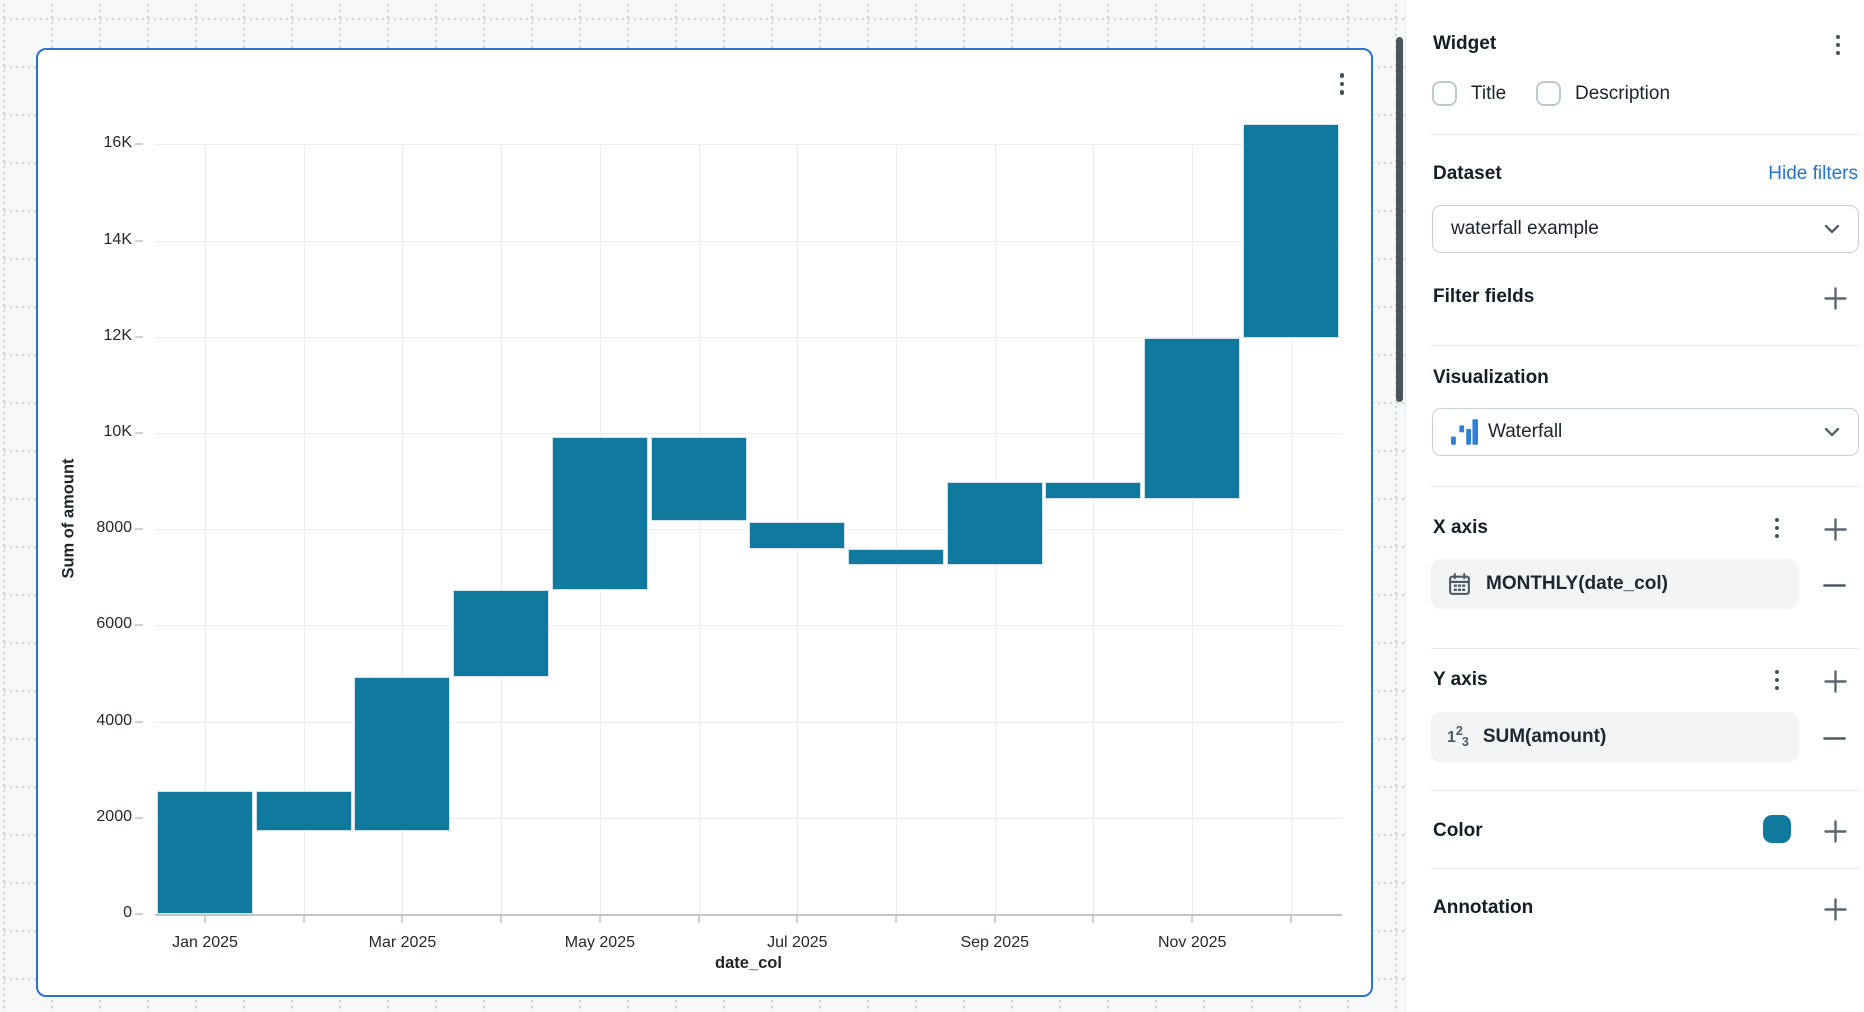  What do you see at coordinates (1491, 377) in the screenshot?
I see `visualization-title: Visualization` at bounding box center [1491, 377].